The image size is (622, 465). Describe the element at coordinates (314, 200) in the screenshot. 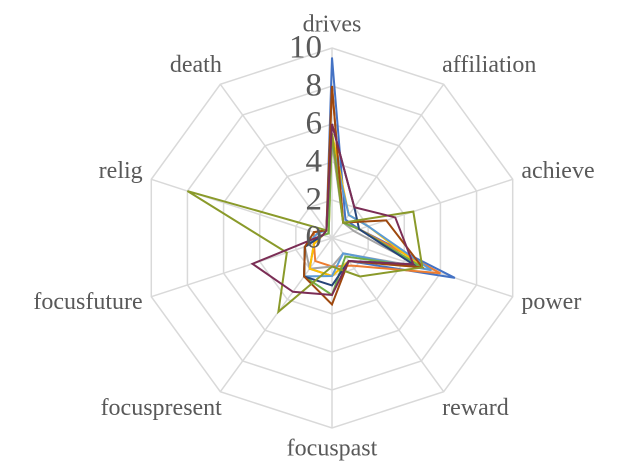

I see `tick-label: 2` at that location.